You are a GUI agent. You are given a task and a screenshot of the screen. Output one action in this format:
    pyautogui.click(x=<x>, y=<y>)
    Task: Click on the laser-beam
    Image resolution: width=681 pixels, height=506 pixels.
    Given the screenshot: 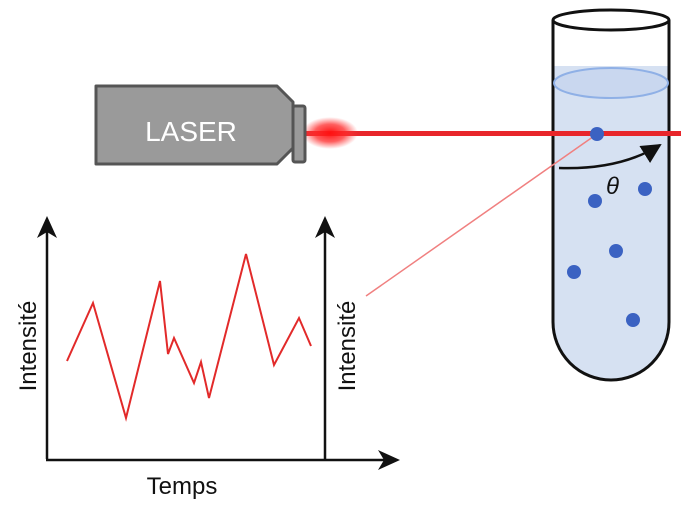 What is the action you would take?
    pyautogui.click(x=491, y=133)
    